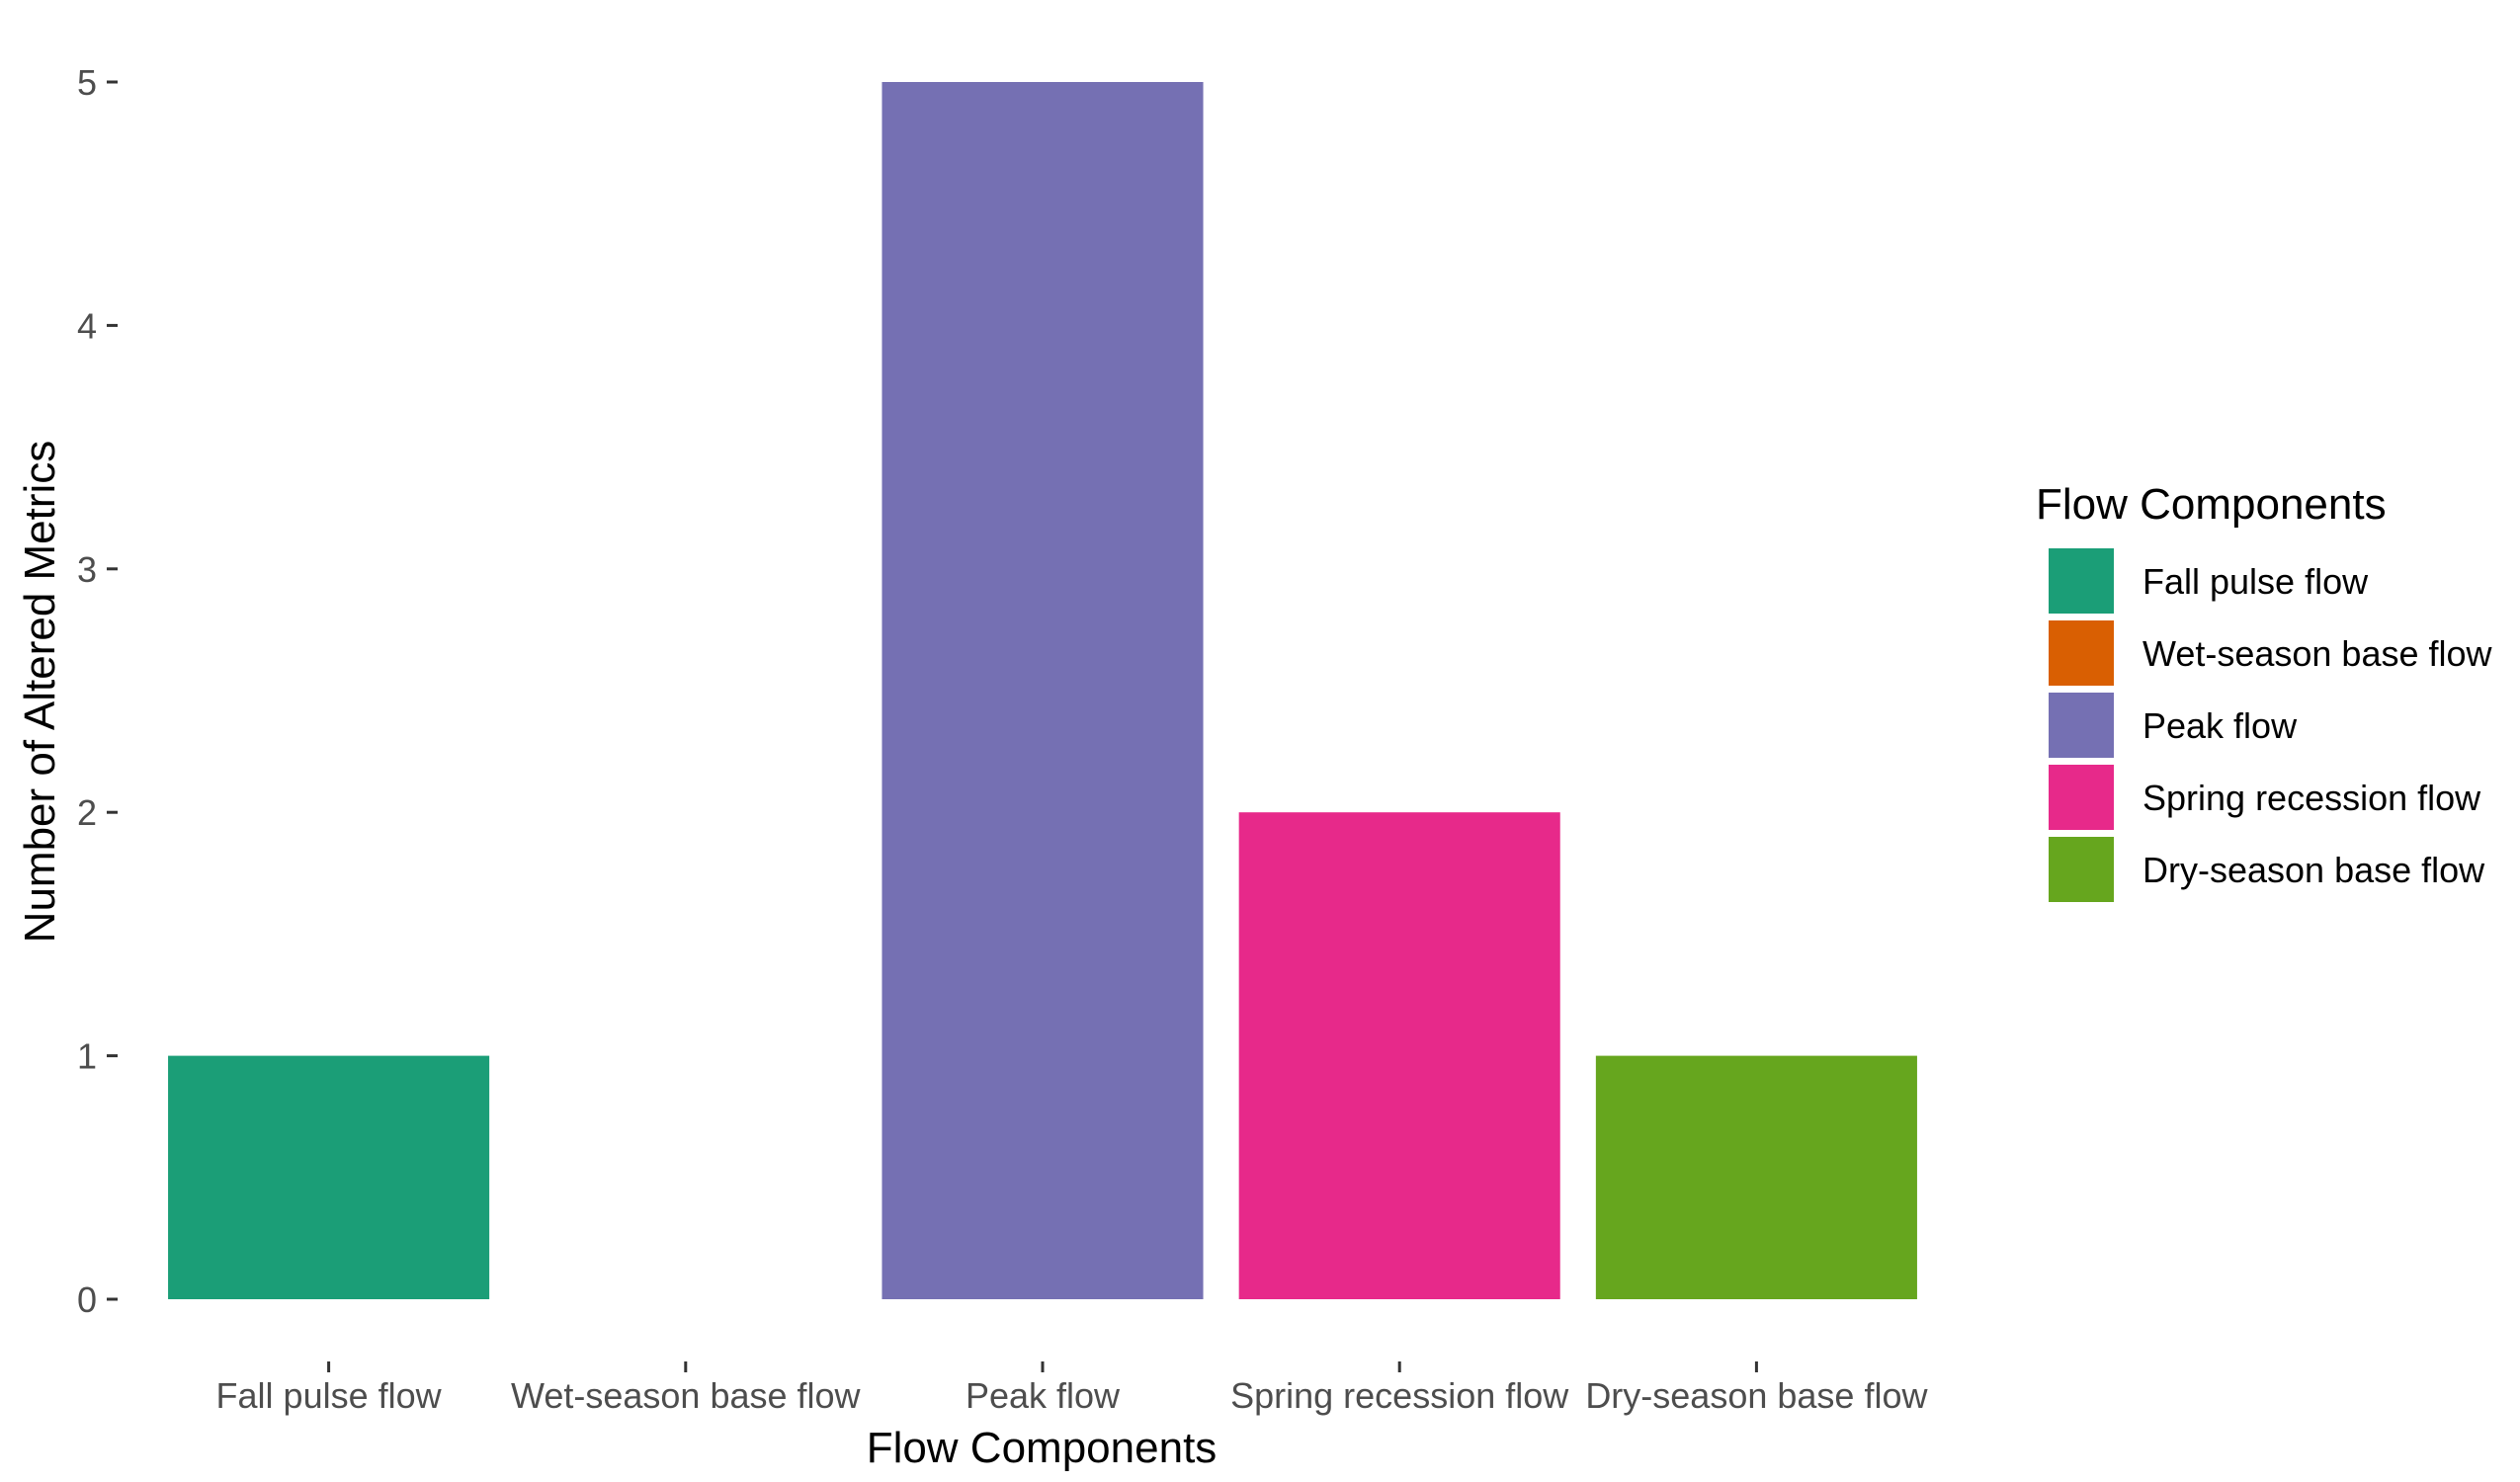  What do you see at coordinates (2255, 581) in the screenshot?
I see `legend-label: Fall pulse flow` at bounding box center [2255, 581].